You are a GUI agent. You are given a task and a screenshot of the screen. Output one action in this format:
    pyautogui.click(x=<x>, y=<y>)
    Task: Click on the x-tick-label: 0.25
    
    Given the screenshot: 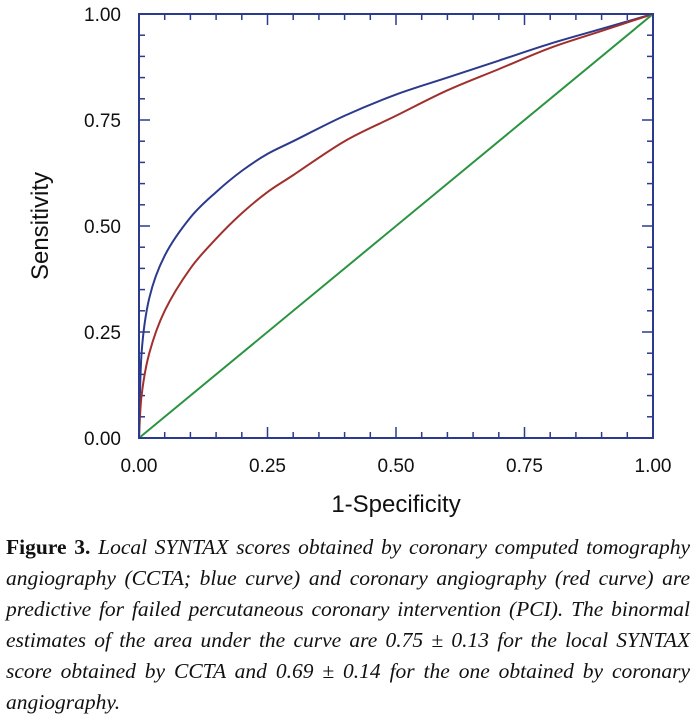 What is the action you would take?
    pyautogui.click(x=267, y=466)
    